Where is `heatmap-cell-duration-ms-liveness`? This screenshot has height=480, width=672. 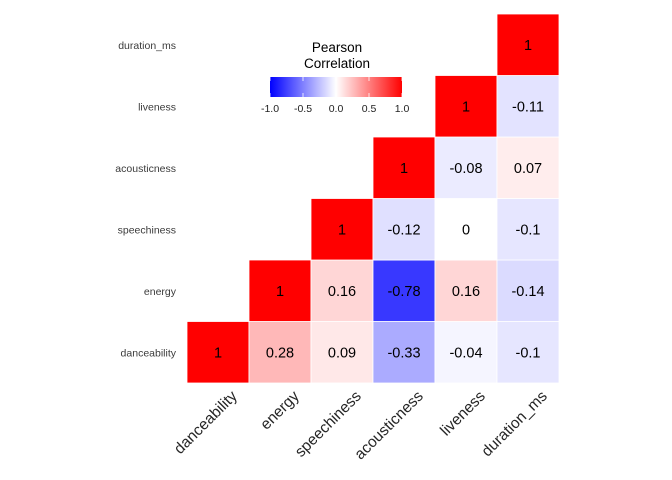
heatmap-cell-duration-ms-liveness is located at coordinates (528, 106).